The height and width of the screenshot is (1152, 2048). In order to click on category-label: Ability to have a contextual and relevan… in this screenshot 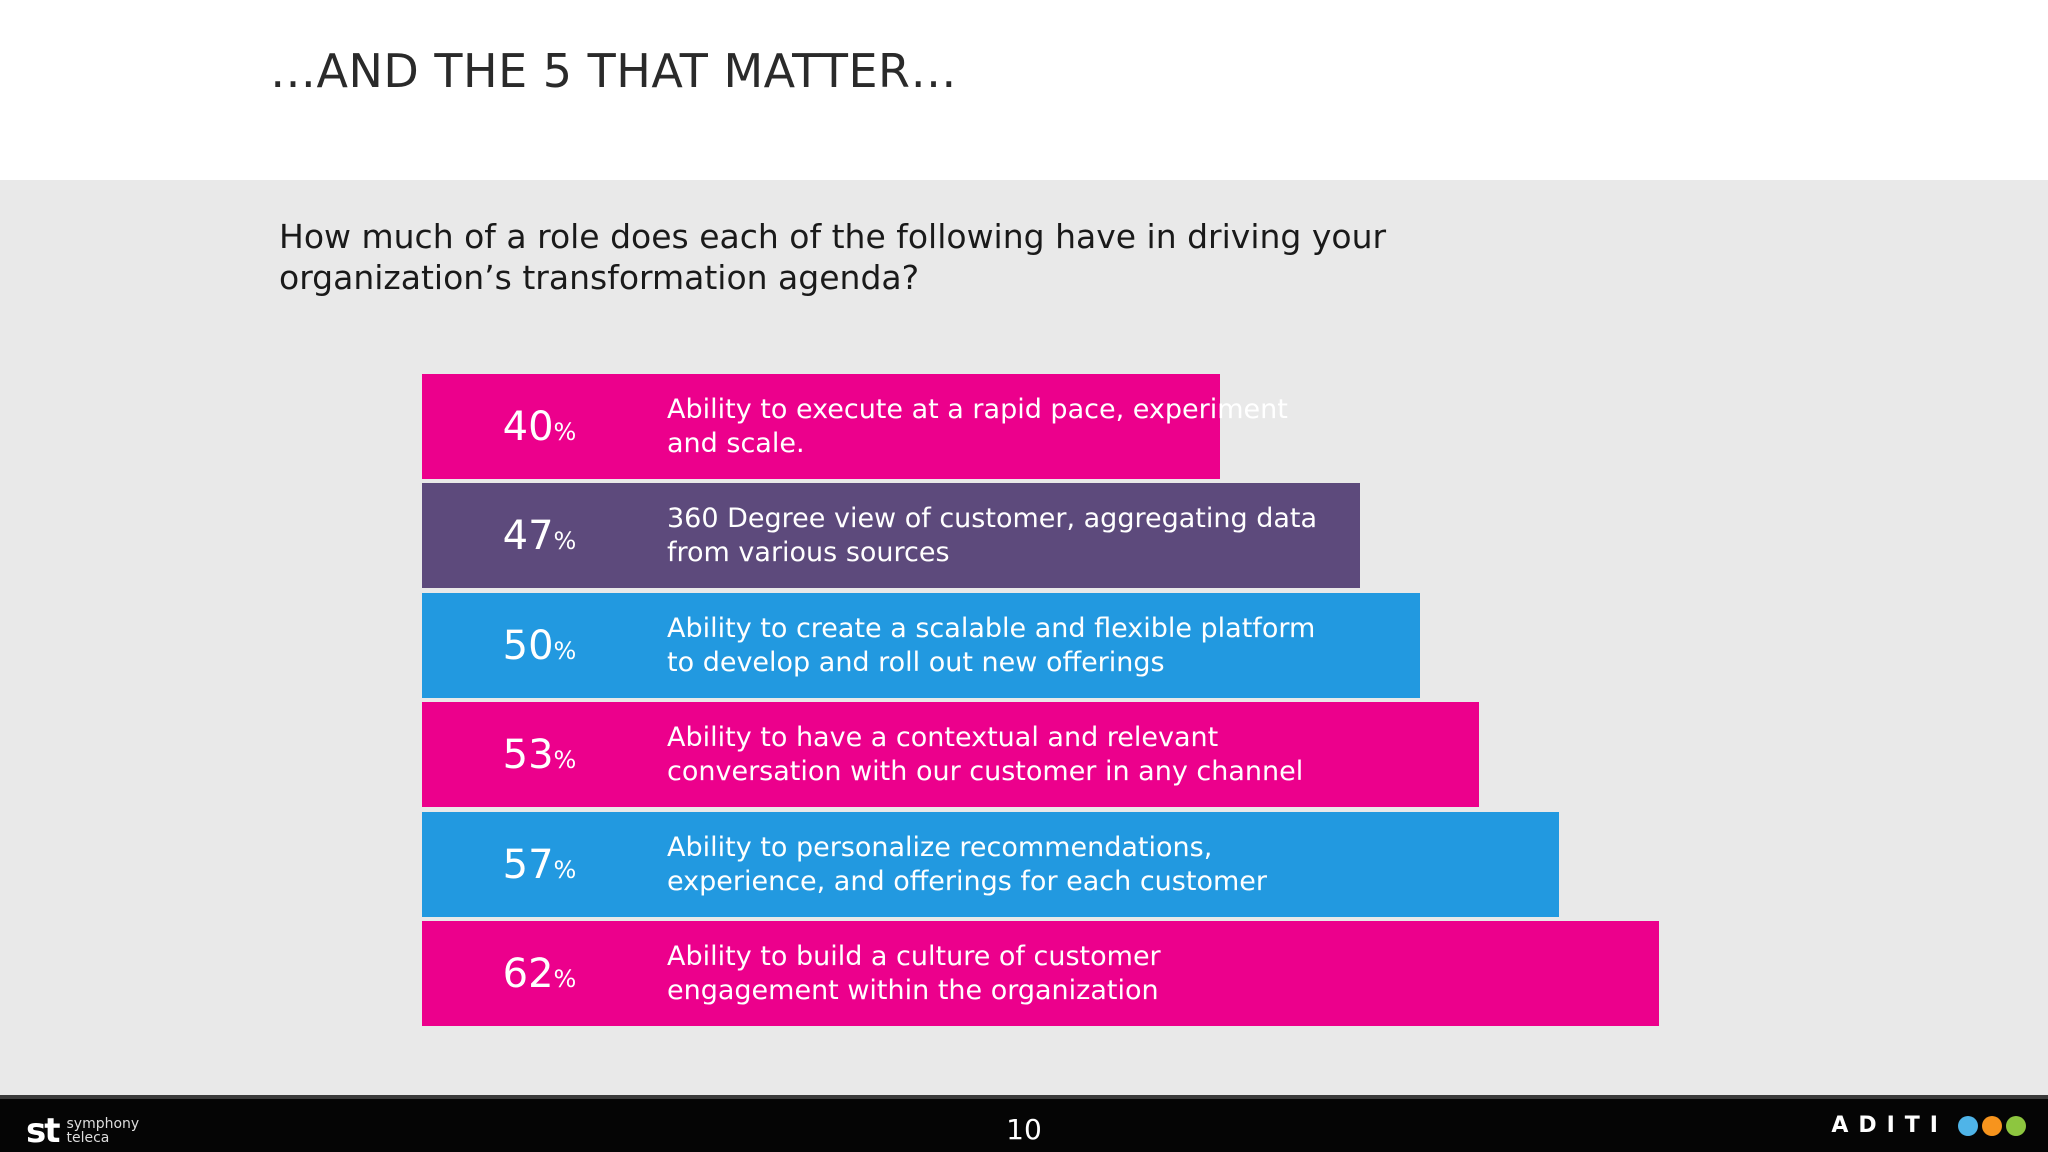, I will do `click(985, 754)`.